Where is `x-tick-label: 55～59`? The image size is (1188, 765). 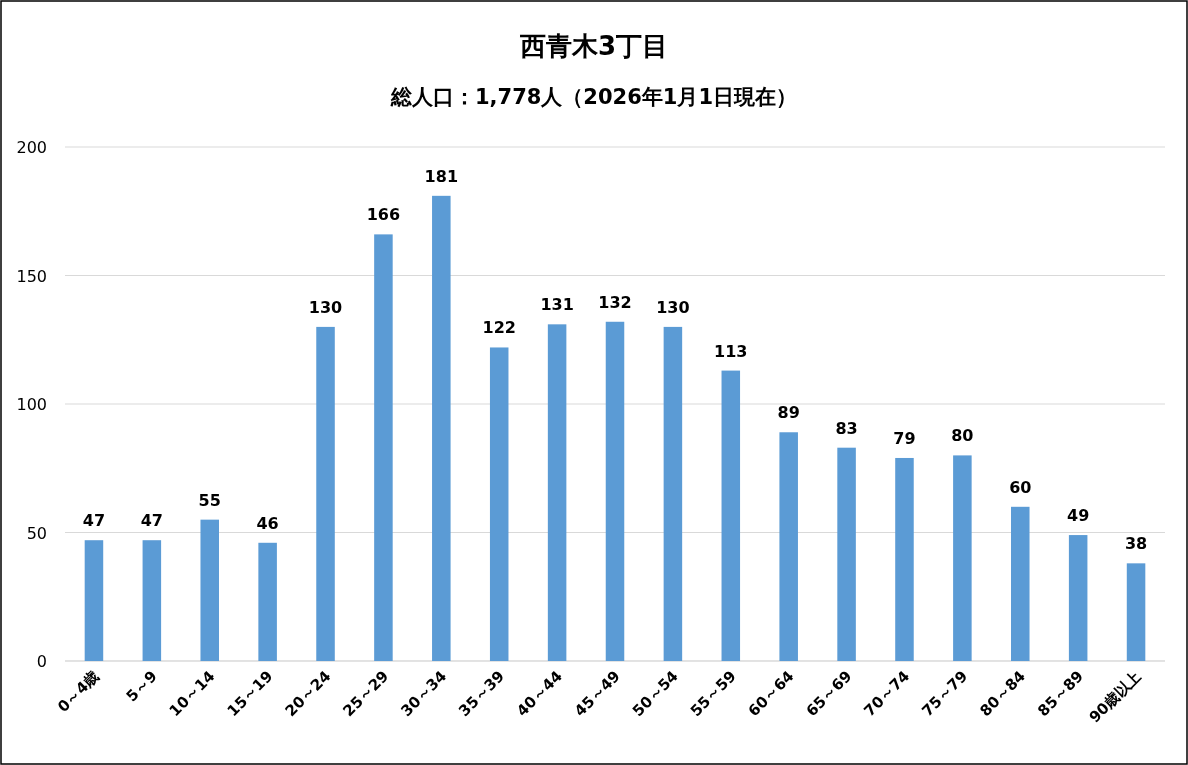
x-tick-label: 55～59 is located at coordinates (713, 693).